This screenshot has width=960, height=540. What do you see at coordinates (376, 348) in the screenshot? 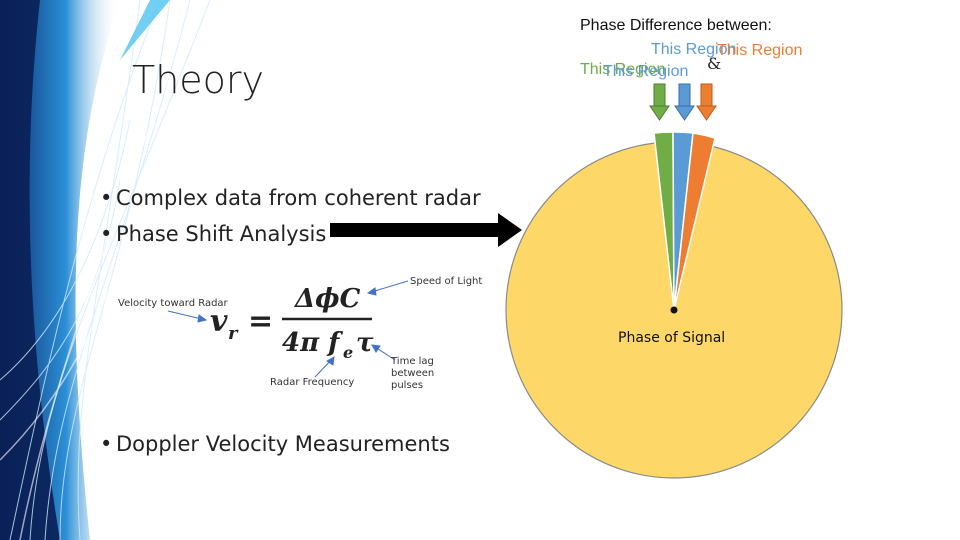
I see `time-lag-pointer-head` at bounding box center [376, 348].